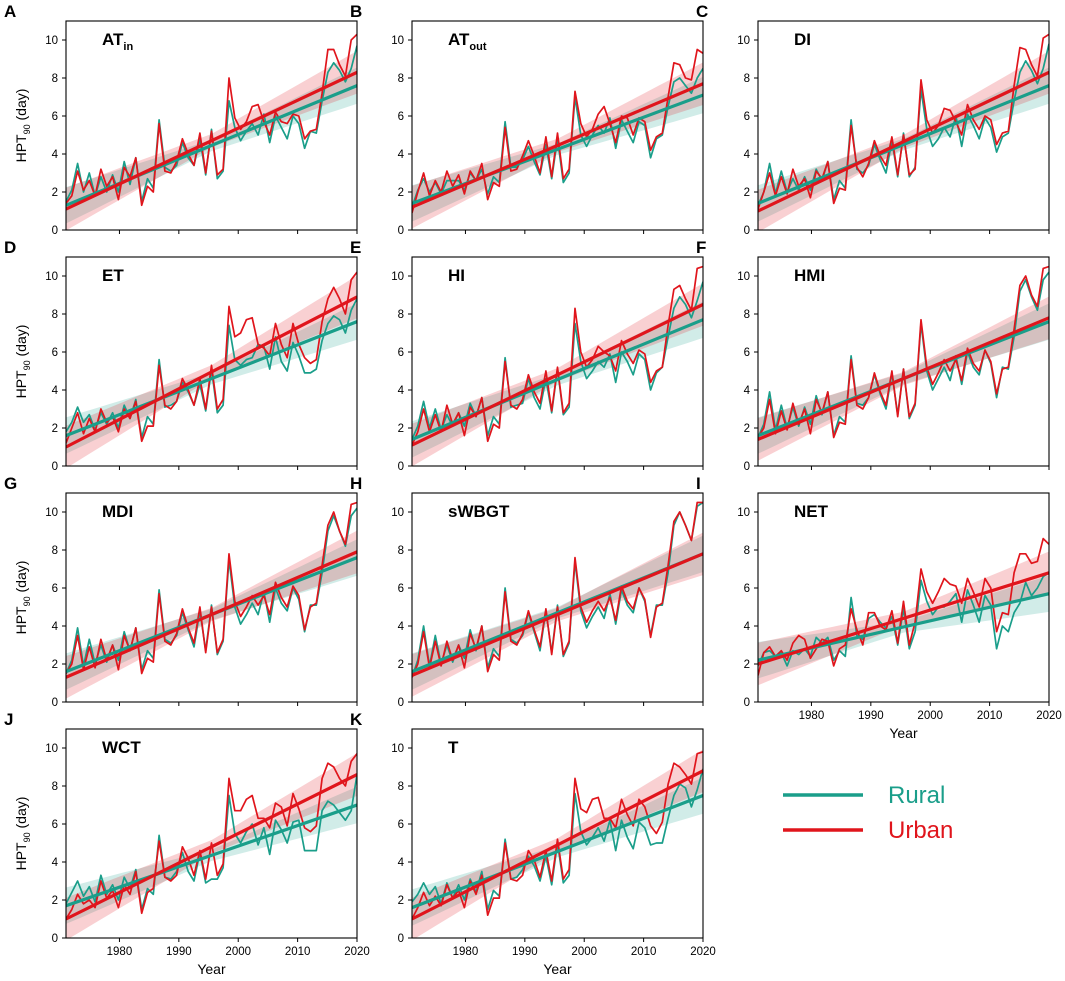 This screenshot has height=981, width=1065. I want to click on panel-c-y-tick-label: 2, so click(747, 193).